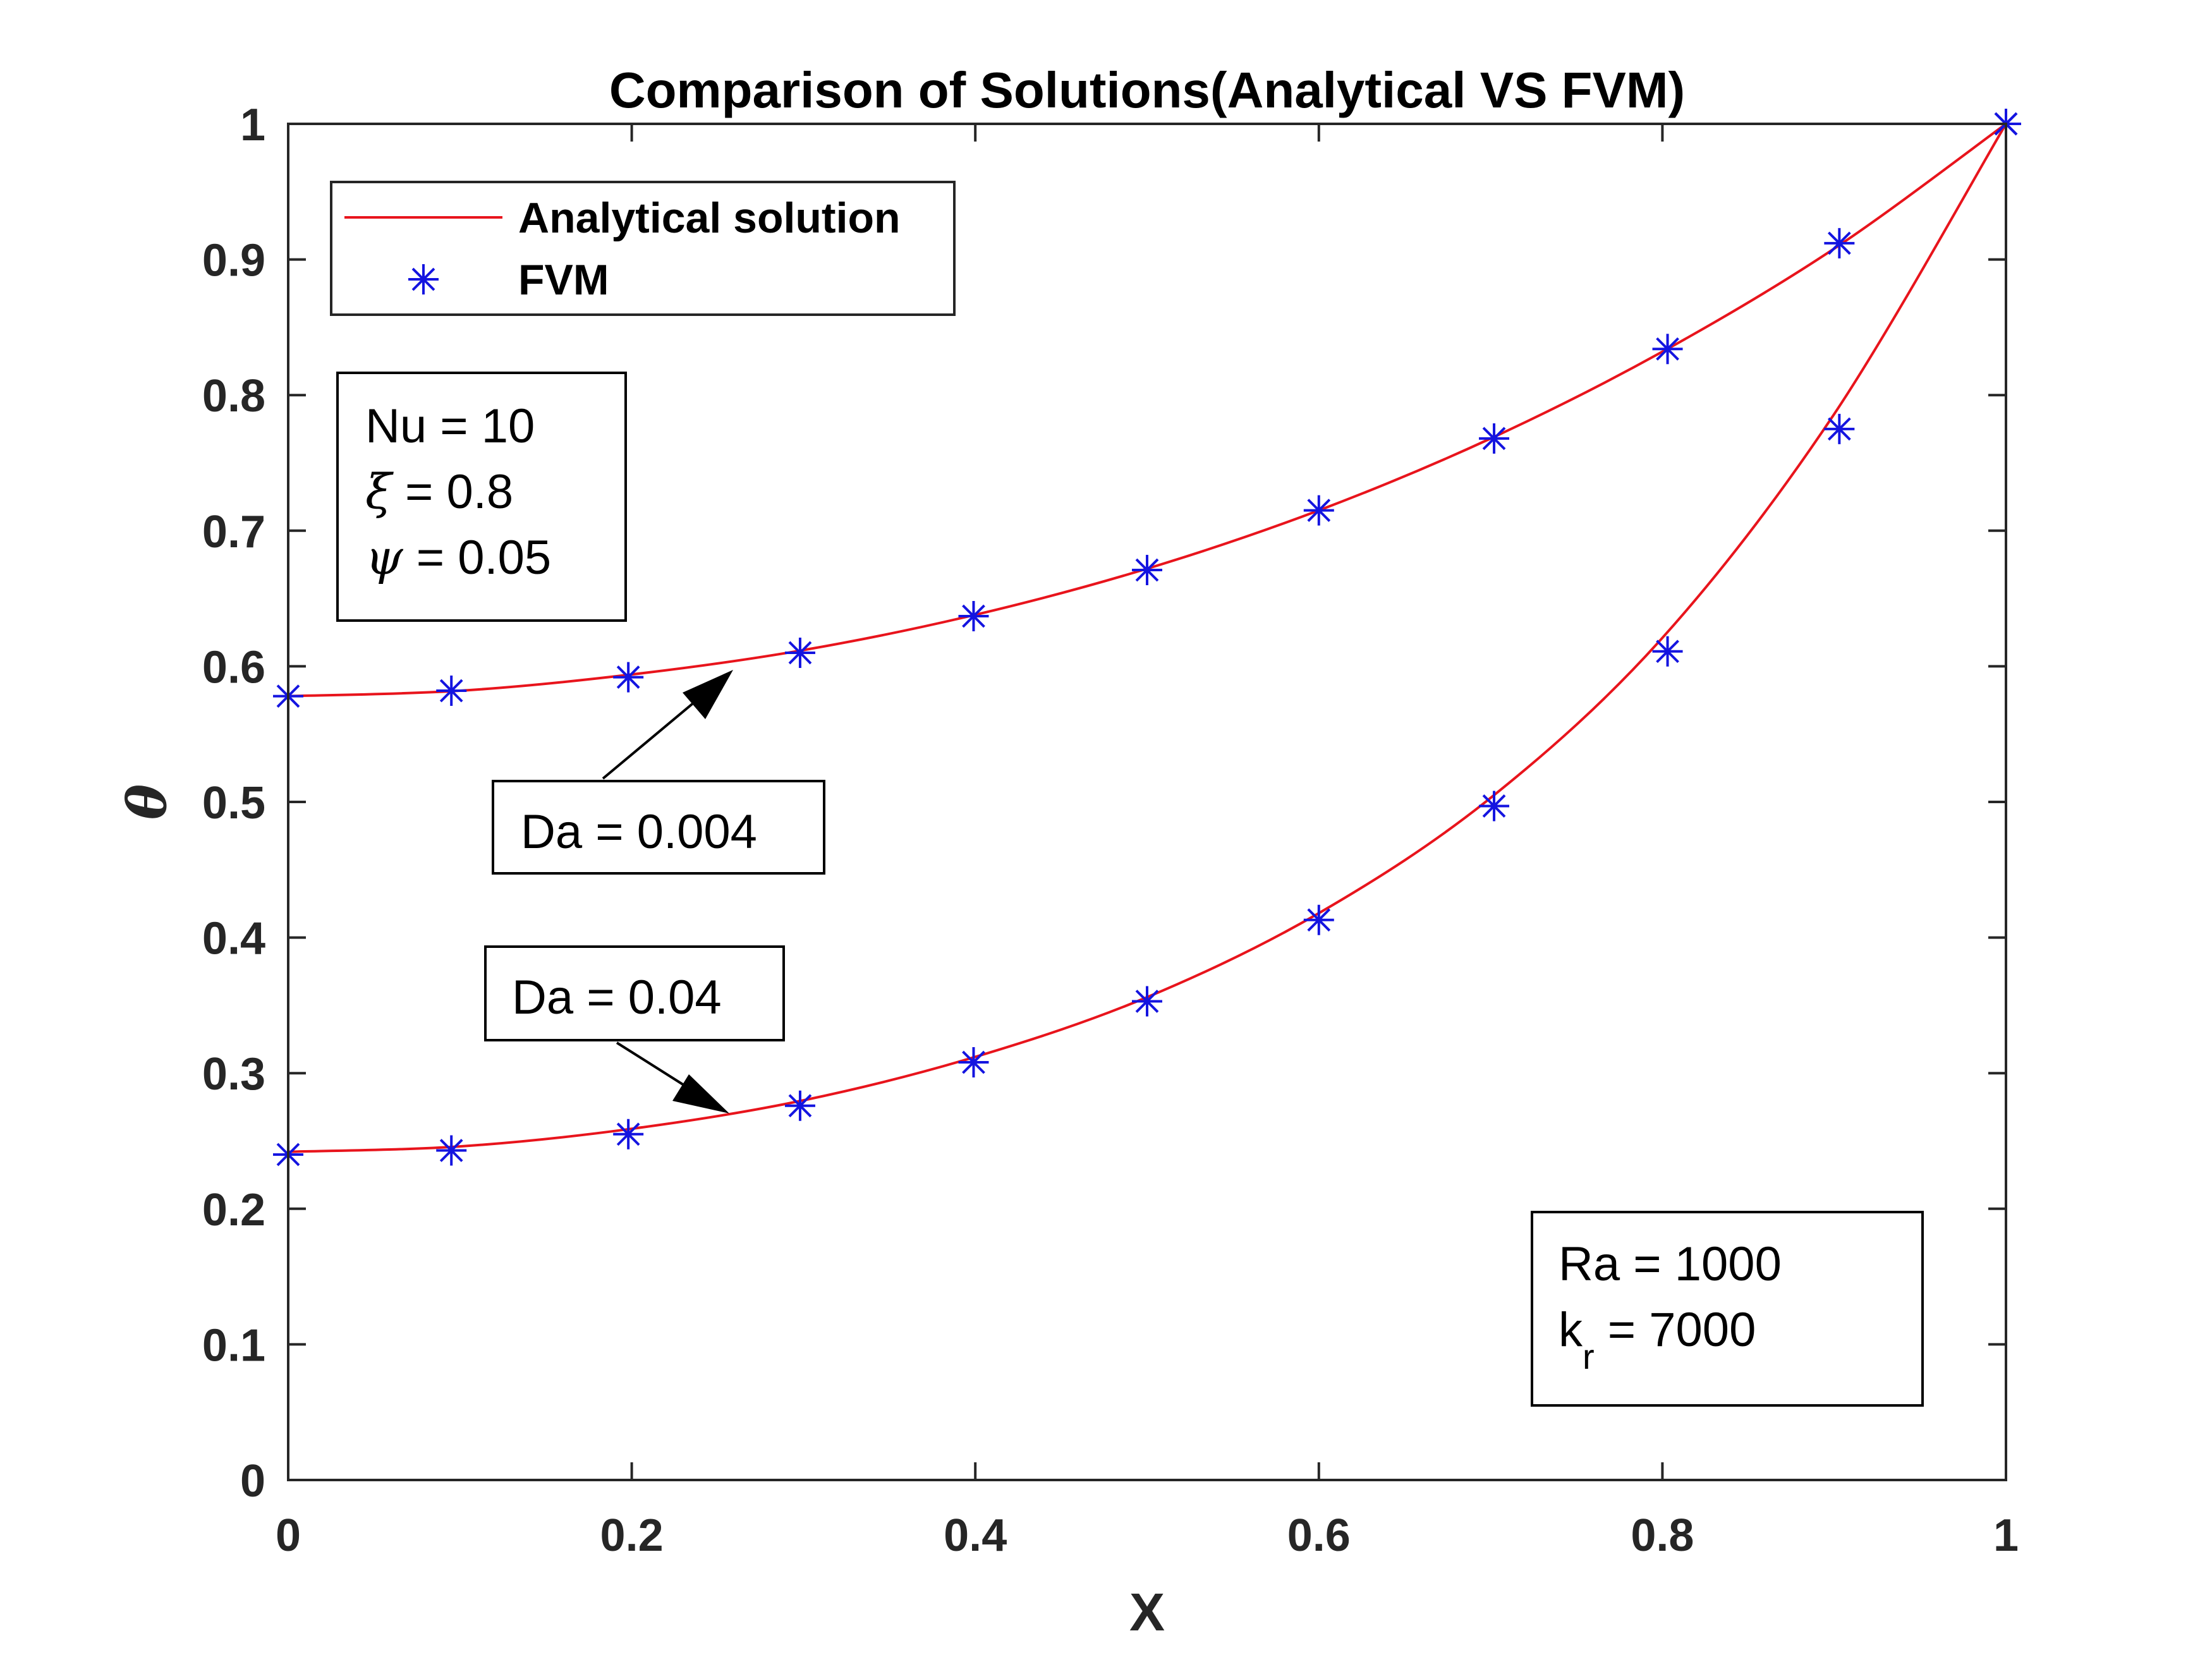 Image resolution: width=2212 pixels, height=1662 pixels. Describe the element at coordinates (563, 280) in the screenshot. I see `legend-label-fvm: FVM` at that location.